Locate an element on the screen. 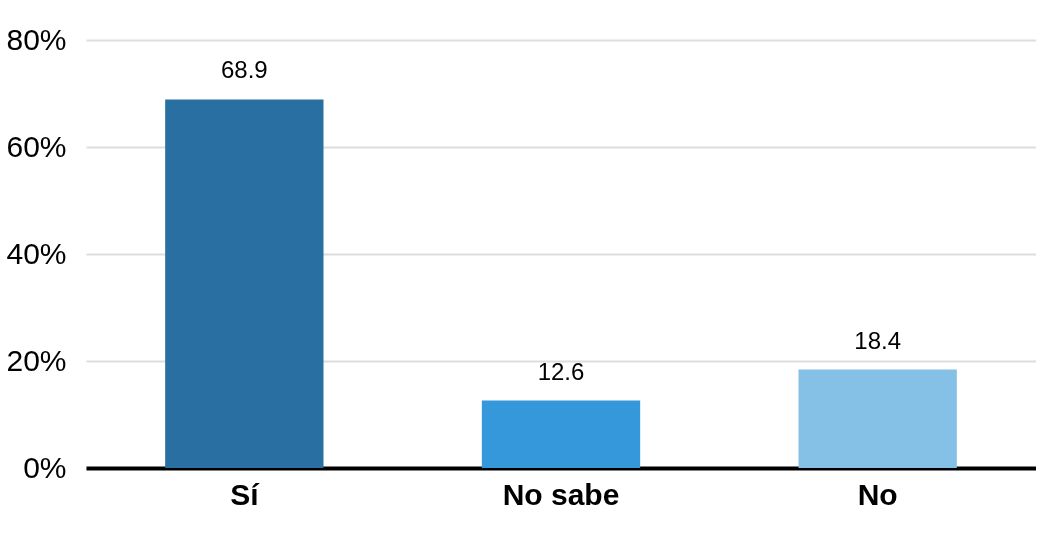 This screenshot has width=1051, height=534. data-label: 12.6 is located at coordinates (561, 371).